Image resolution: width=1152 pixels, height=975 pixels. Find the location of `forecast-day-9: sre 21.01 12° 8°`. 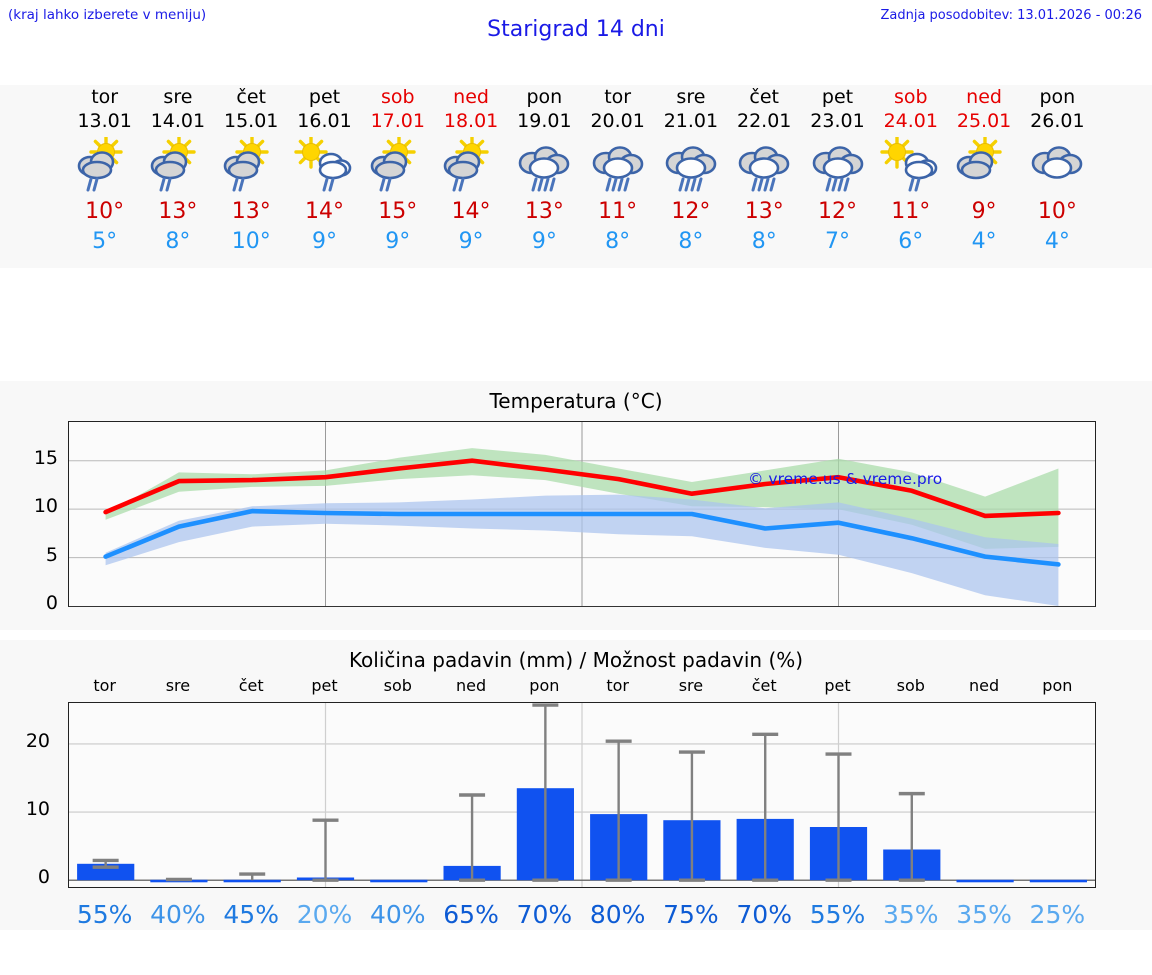

forecast-day-9: sre 21.01 12° 8° is located at coordinates (691, 171).